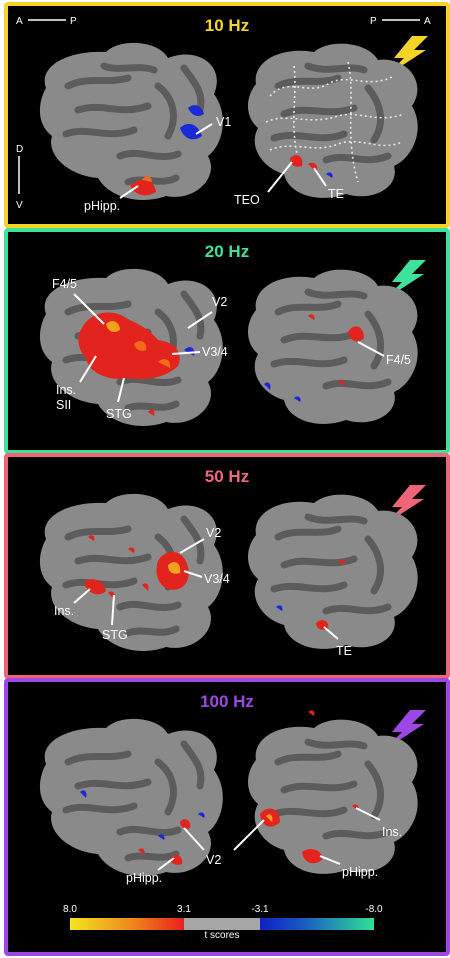 The image size is (450, 958). What do you see at coordinates (374, 909) in the screenshot?
I see `colorbar-tick-neg8: -8.0` at bounding box center [374, 909].